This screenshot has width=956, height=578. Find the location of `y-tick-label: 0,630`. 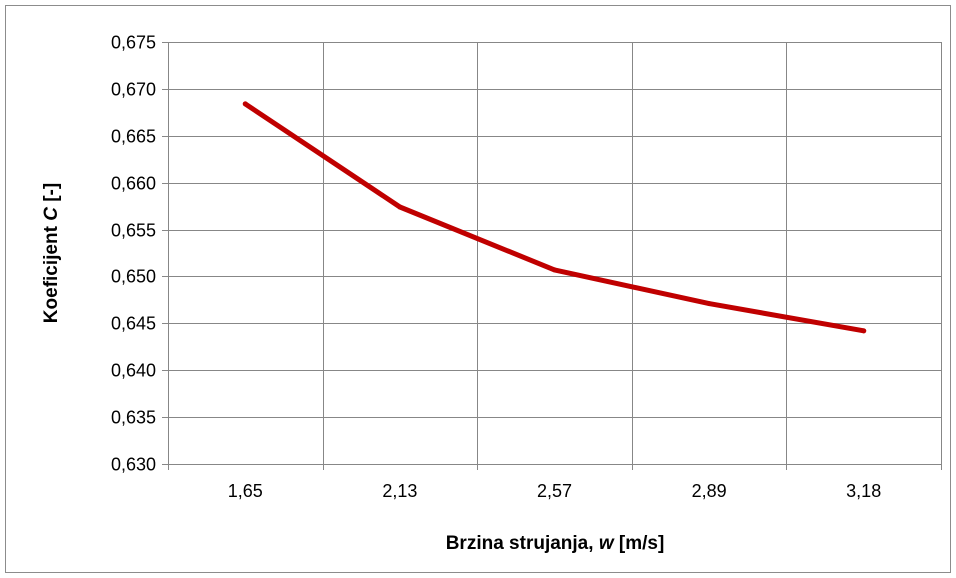

y-tick-label: 0,630 is located at coordinates (133, 465).